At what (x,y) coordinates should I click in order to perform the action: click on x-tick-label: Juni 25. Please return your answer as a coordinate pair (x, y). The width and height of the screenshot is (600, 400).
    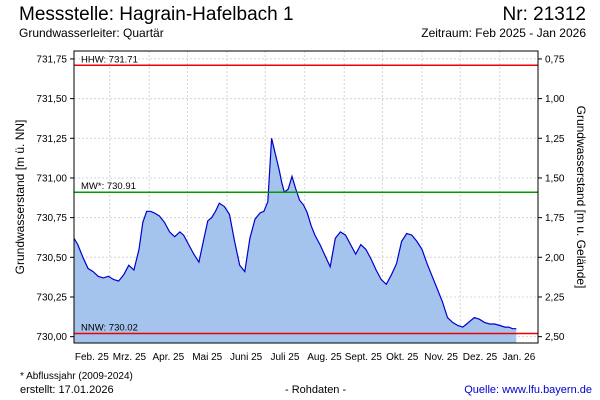
    Looking at the image, I should click on (246, 357).